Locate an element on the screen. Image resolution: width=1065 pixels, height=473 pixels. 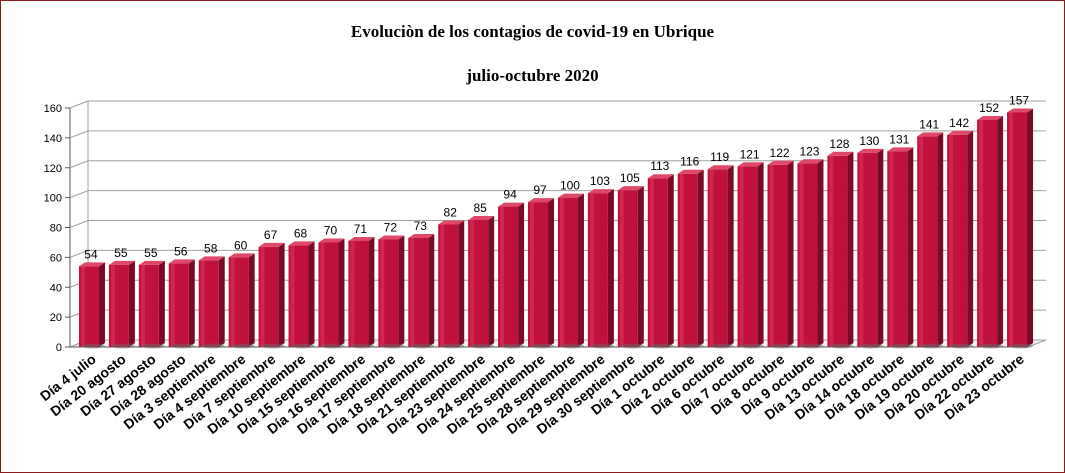
data-label: 55 is located at coordinates (121, 253).